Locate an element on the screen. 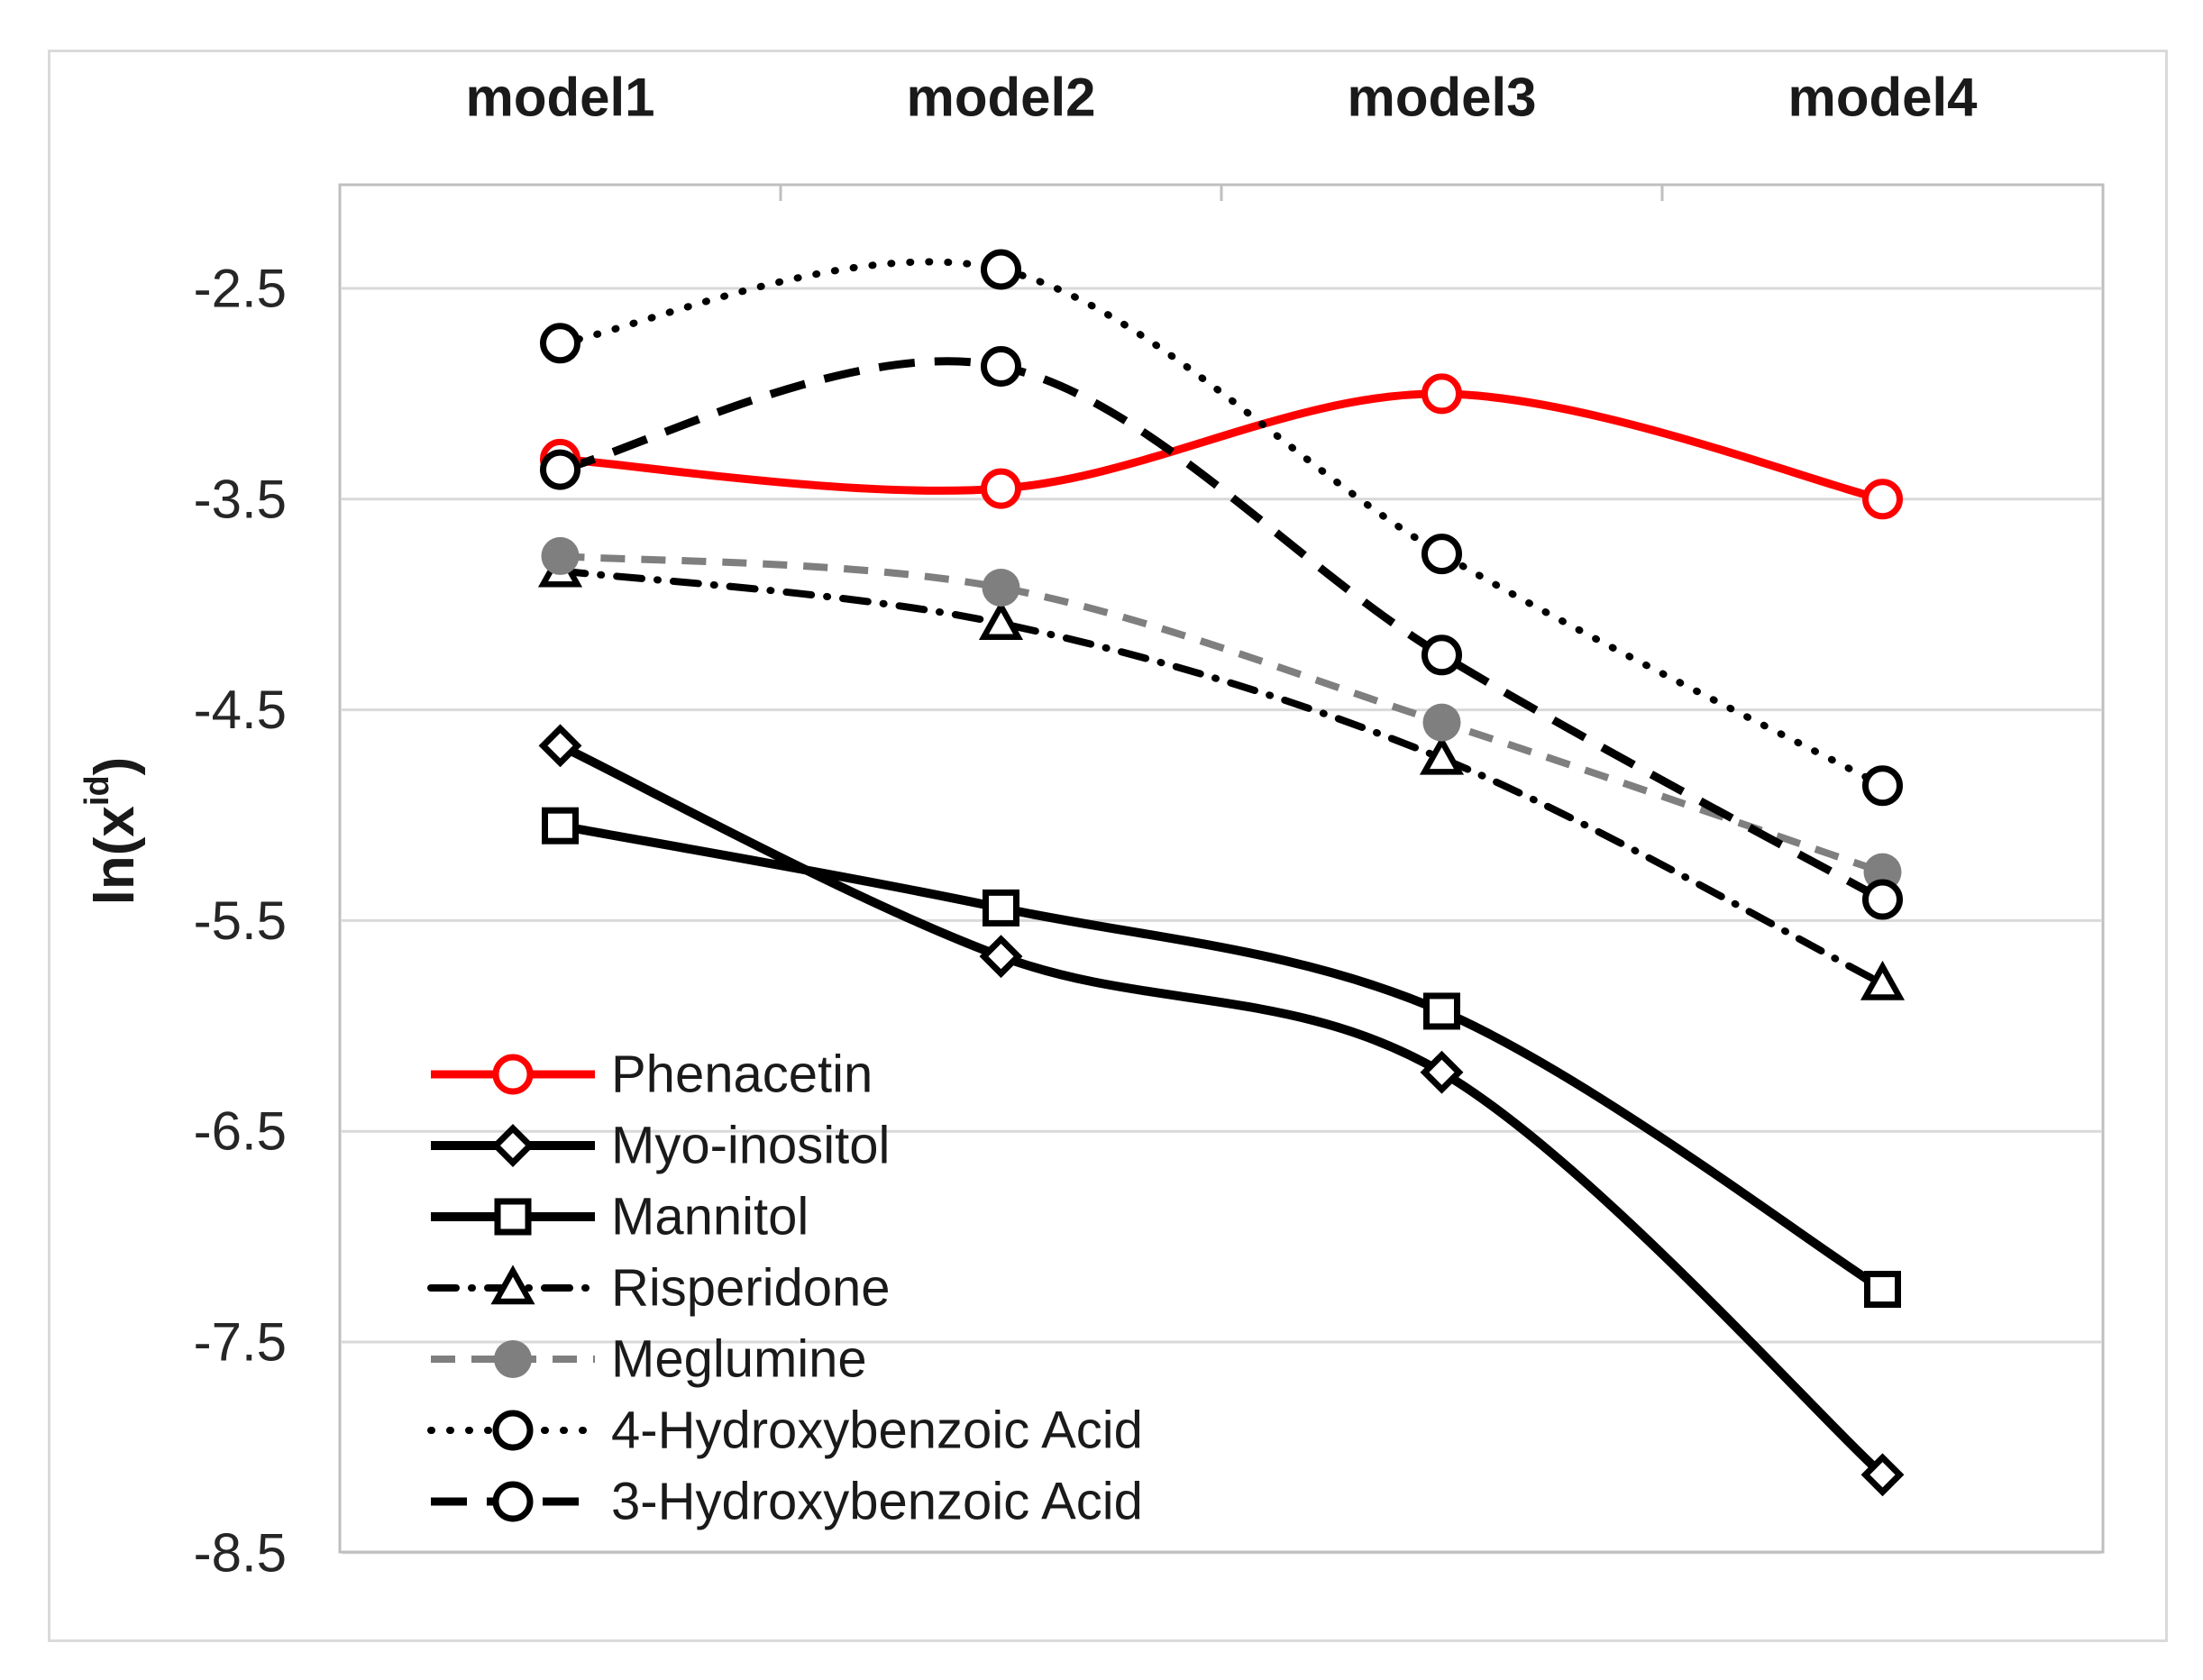  y-axis-title-close: ) is located at coordinates (115, 766).